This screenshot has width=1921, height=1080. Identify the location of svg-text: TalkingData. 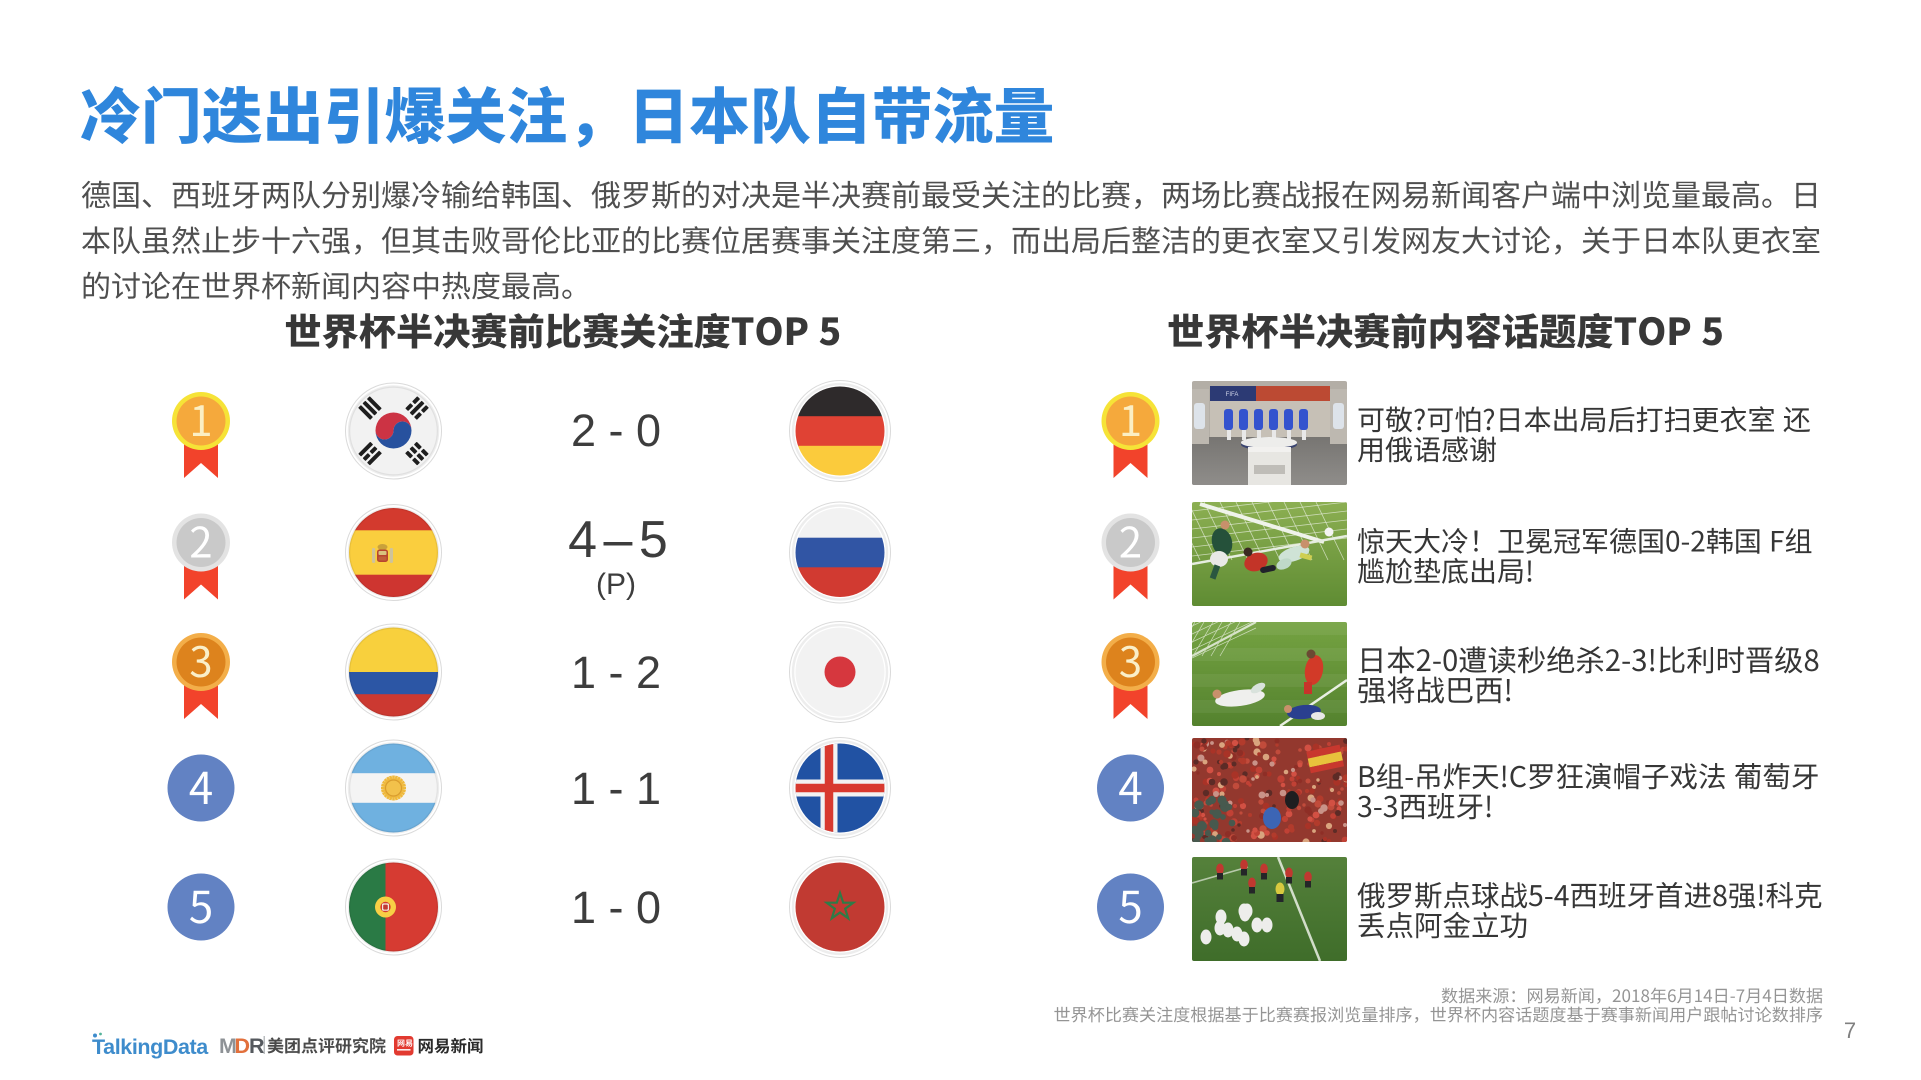
(150, 1047).